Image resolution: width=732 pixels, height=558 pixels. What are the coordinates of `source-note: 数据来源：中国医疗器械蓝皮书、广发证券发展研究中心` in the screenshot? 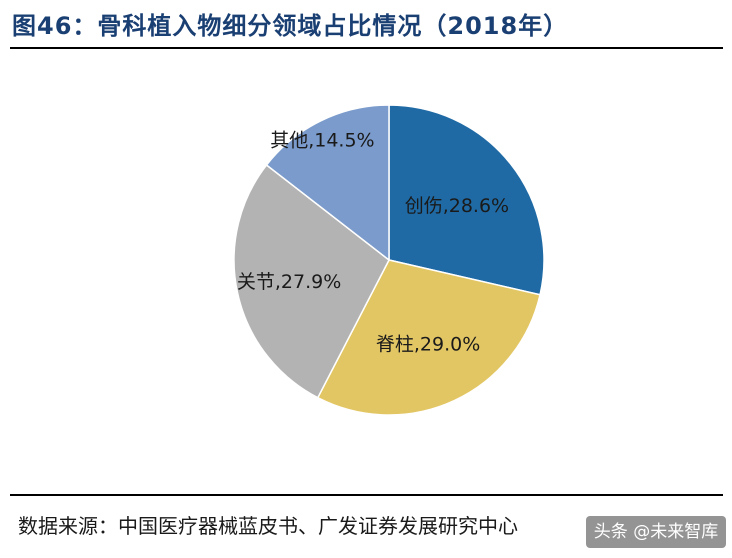 It's located at (268, 526).